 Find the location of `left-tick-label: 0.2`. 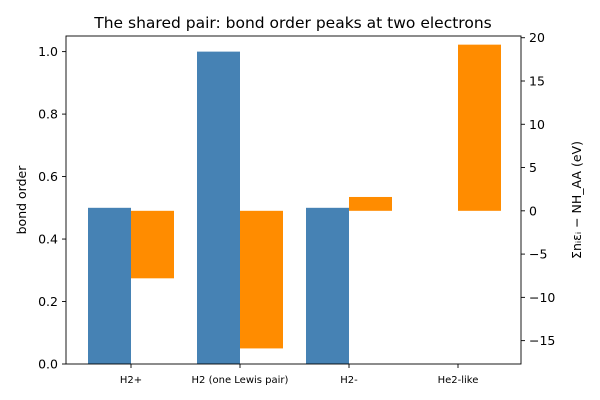

left-tick-label: 0.2 is located at coordinates (48, 301).